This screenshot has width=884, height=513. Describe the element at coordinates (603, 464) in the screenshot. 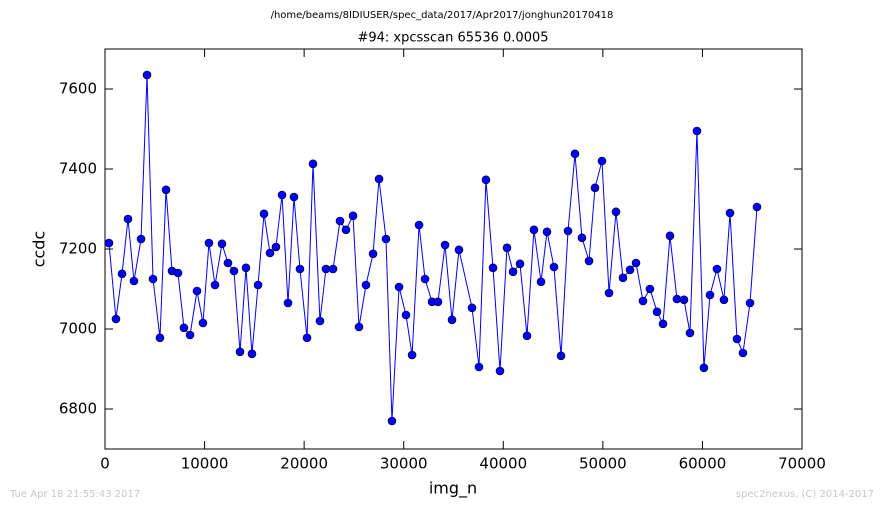

I see `x-tick-label: 50000` at that location.